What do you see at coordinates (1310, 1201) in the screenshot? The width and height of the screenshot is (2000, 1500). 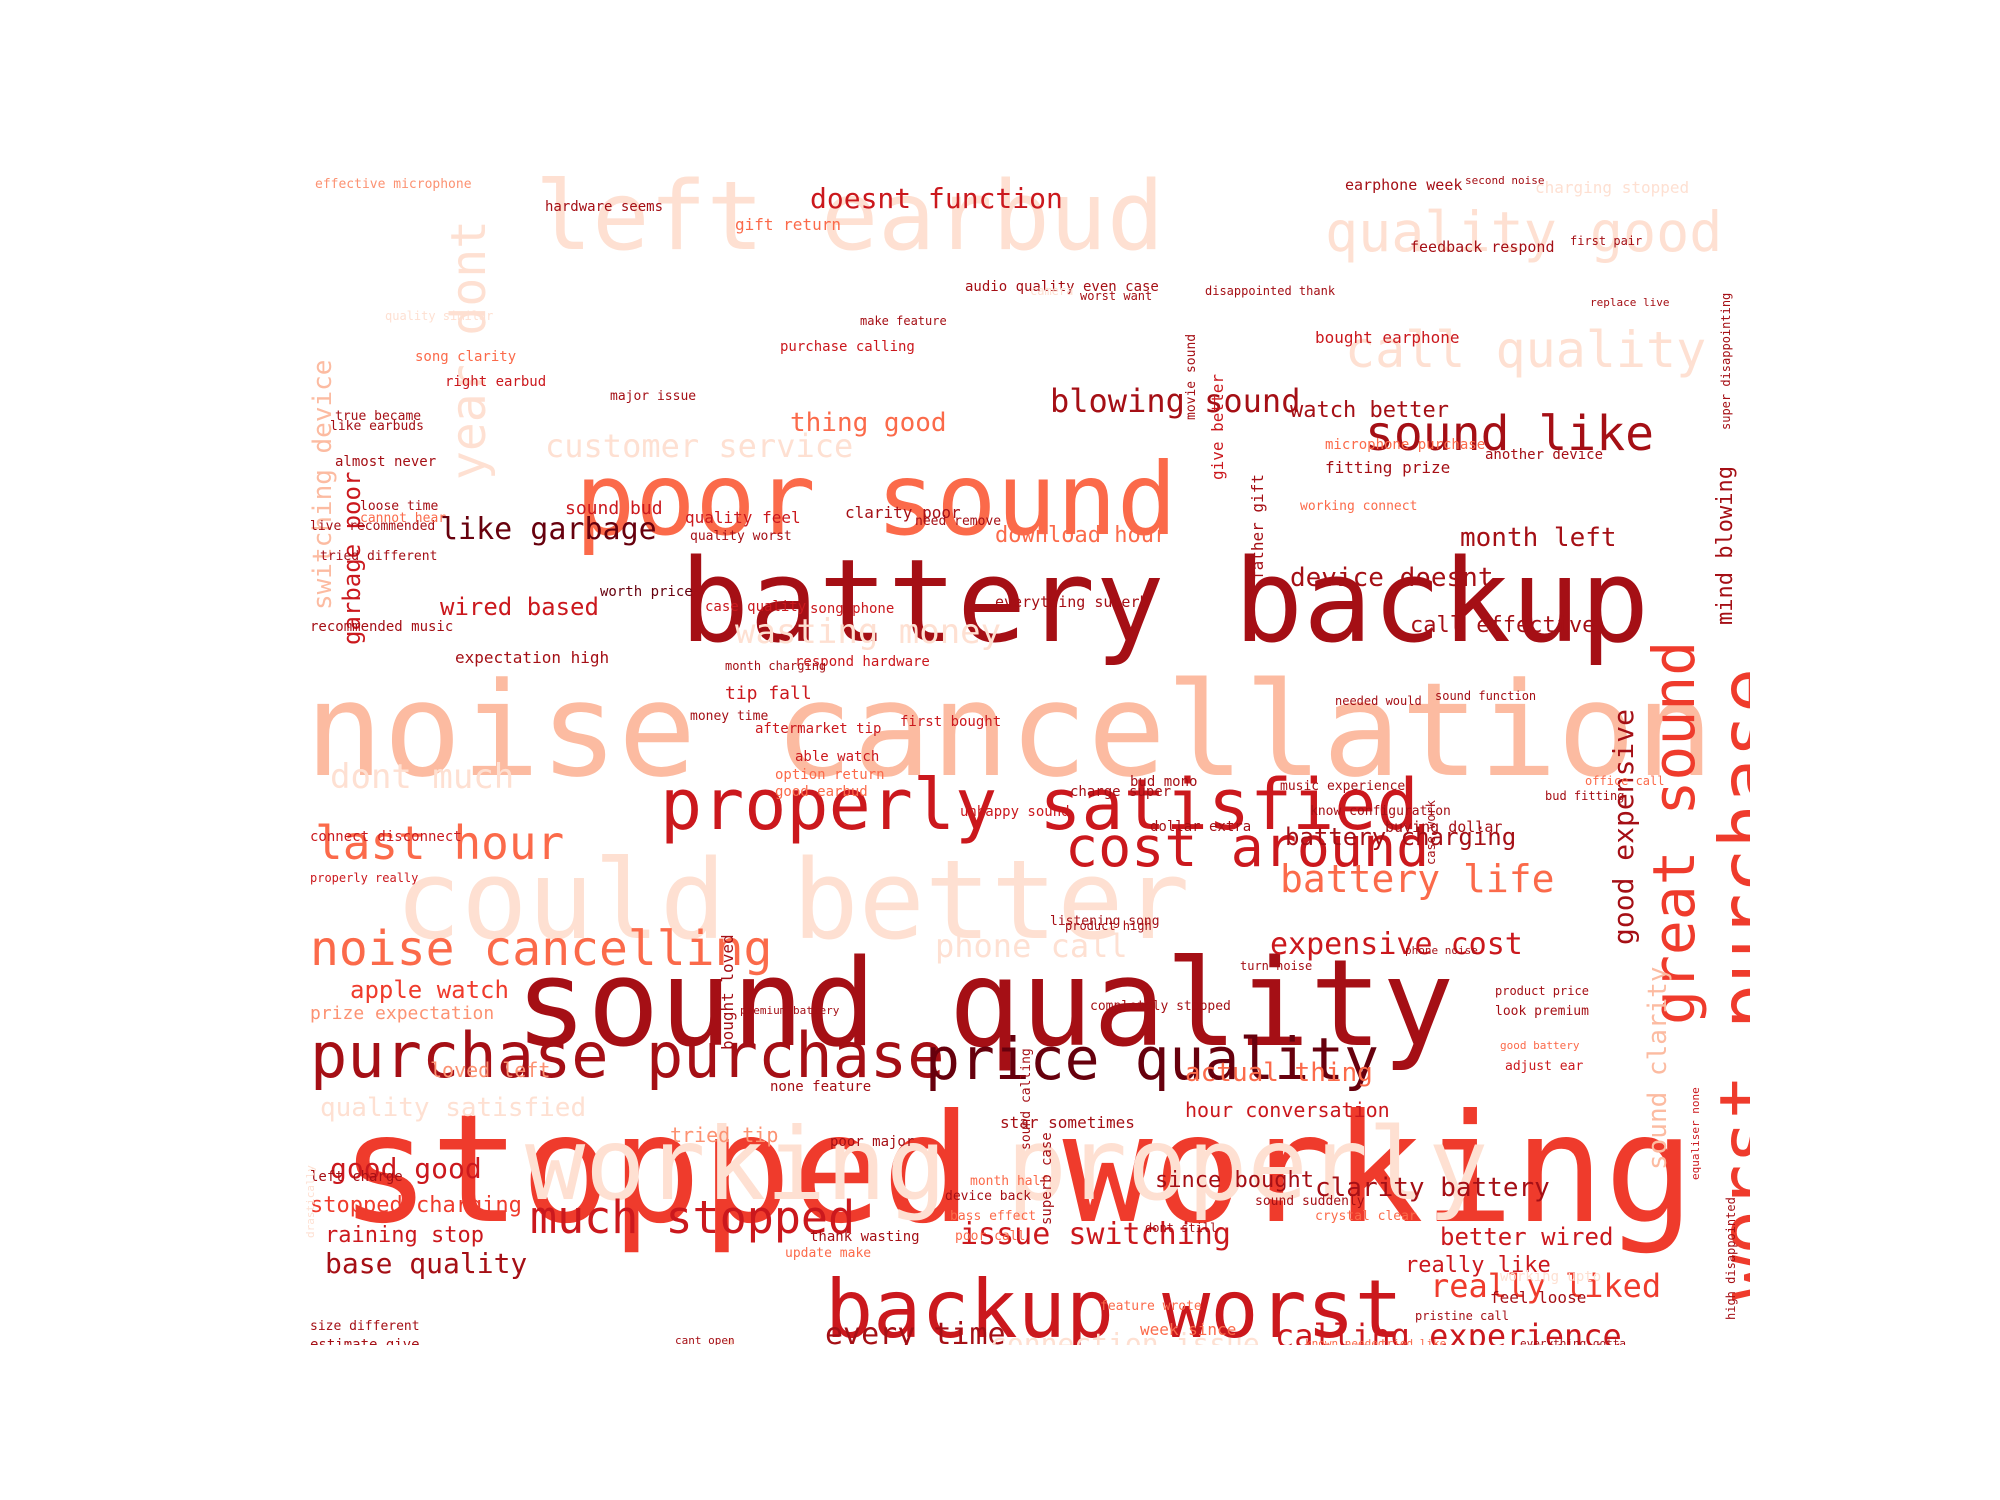 I see `cloud-word: sound suddenly` at bounding box center [1310, 1201].